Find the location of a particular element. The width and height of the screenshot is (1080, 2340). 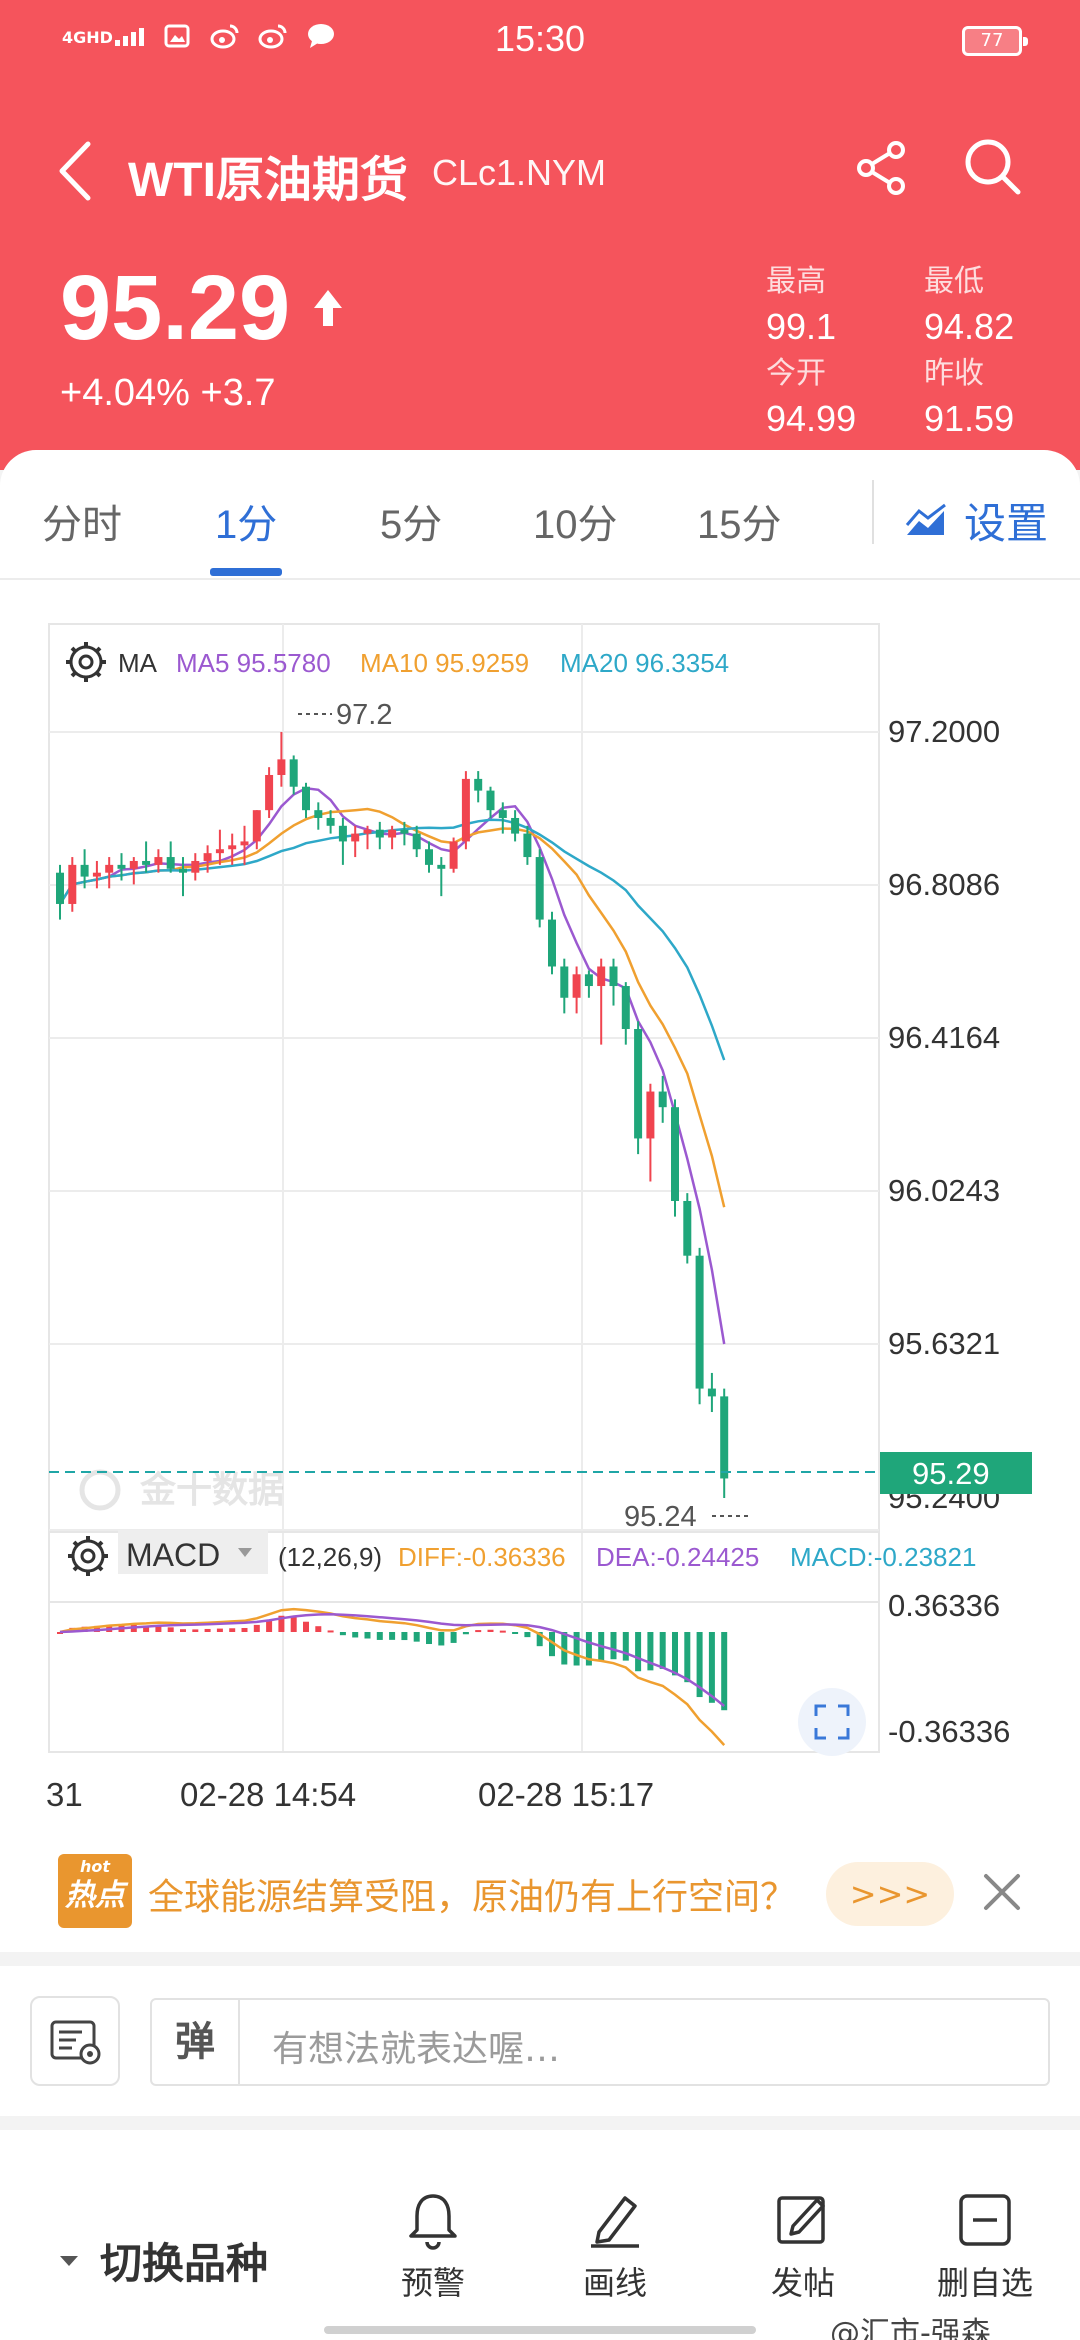

chart-watermark: 金十数据 is located at coordinates (181, 1490).